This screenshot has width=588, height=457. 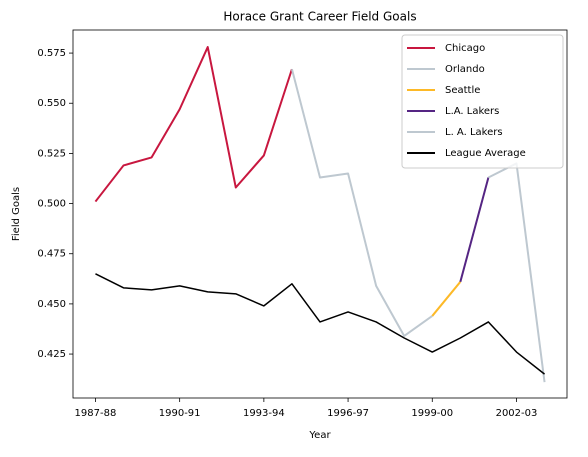 I want to click on y-tick-label: 0.500, so click(x=51, y=204).